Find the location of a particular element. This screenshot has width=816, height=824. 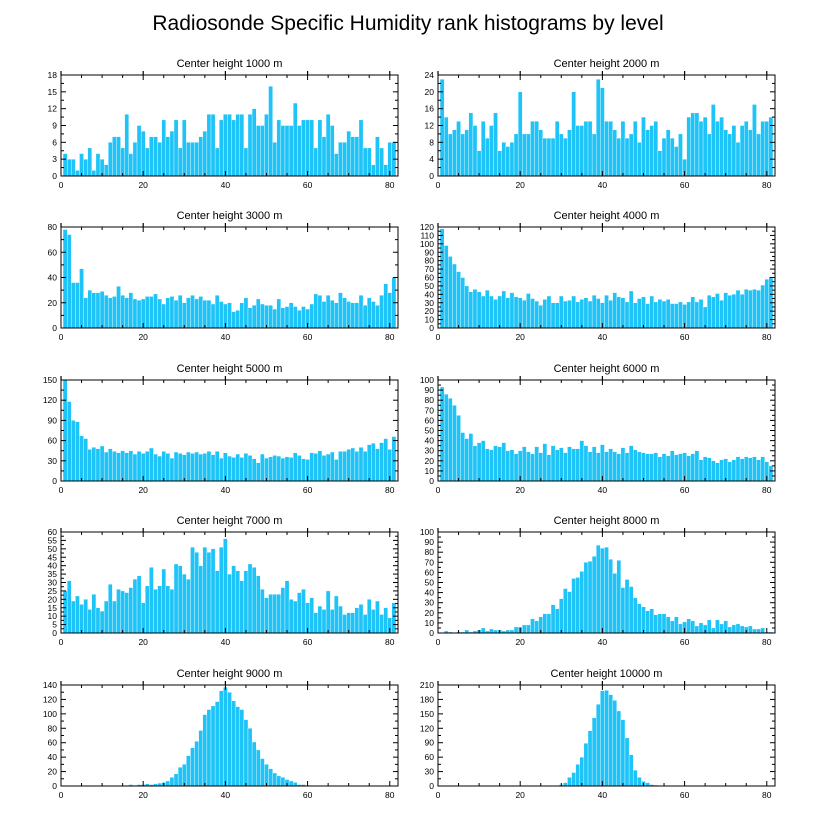

y-tick-label: 60 is located at coordinates (53, 441).